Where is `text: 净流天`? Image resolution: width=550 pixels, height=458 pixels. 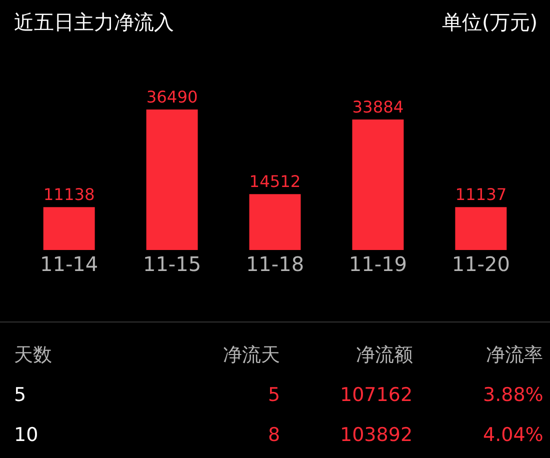
text: 净流天 is located at coordinates (251, 355).